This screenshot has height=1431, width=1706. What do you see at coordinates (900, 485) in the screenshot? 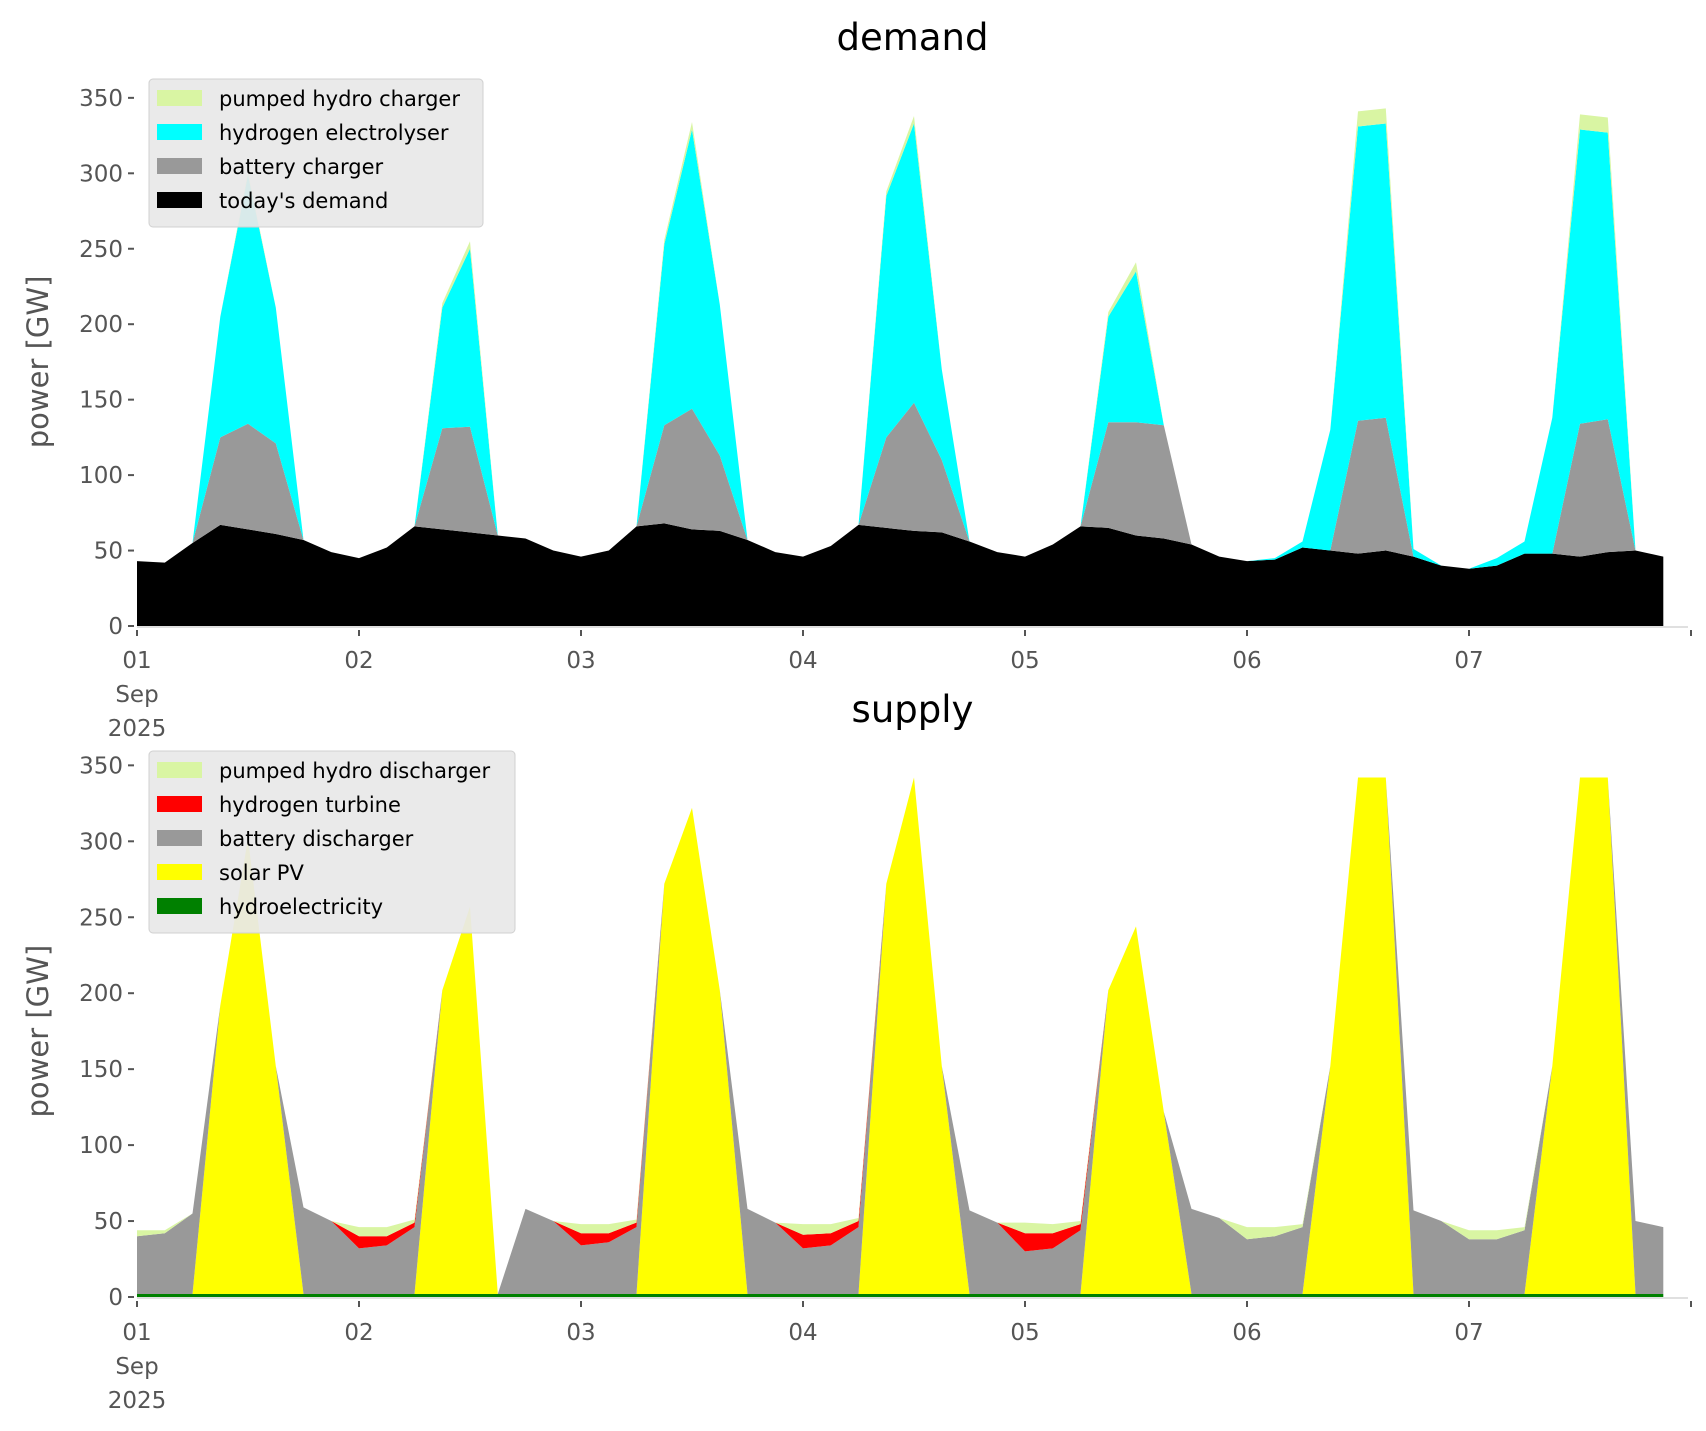
I see `area-battery-charger` at bounding box center [900, 485].